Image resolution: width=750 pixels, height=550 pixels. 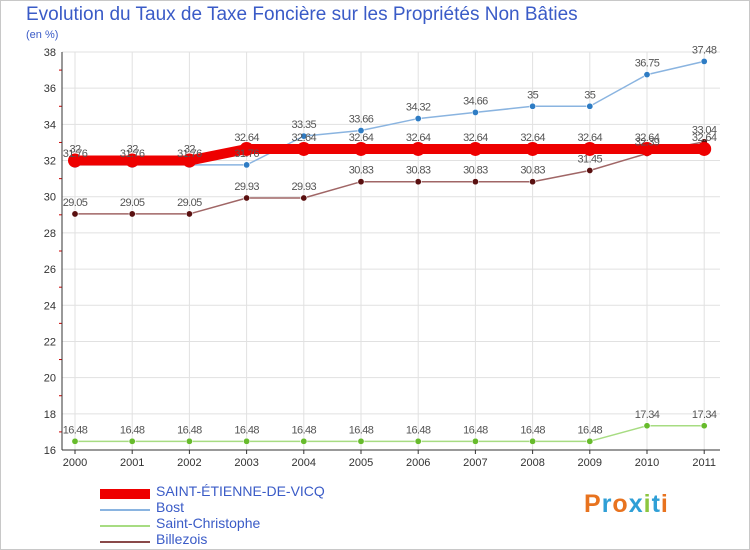 I want to click on x-tick-label: 2002, so click(x=189, y=463).